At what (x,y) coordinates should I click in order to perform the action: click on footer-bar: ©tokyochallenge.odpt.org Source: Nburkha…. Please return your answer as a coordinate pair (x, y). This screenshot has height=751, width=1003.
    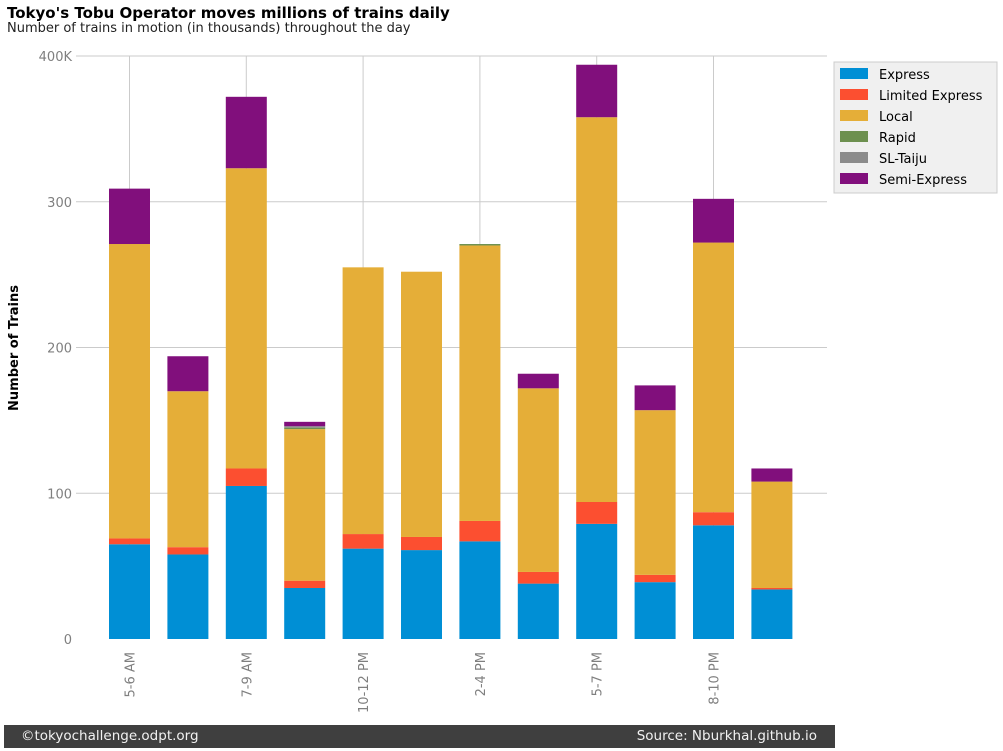
    Looking at the image, I should click on (419, 736).